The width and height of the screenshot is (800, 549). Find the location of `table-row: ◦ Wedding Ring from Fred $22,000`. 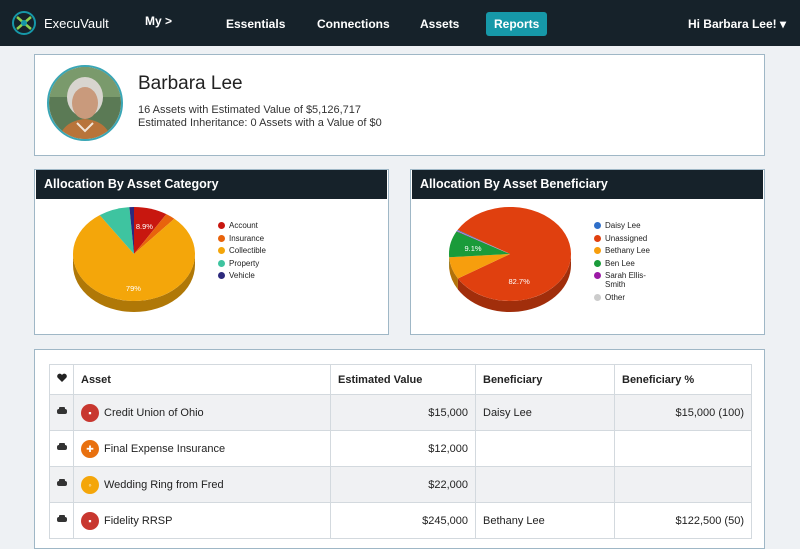

table-row: ◦ Wedding Ring from Fred $22,000 is located at coordinates (401, 485).